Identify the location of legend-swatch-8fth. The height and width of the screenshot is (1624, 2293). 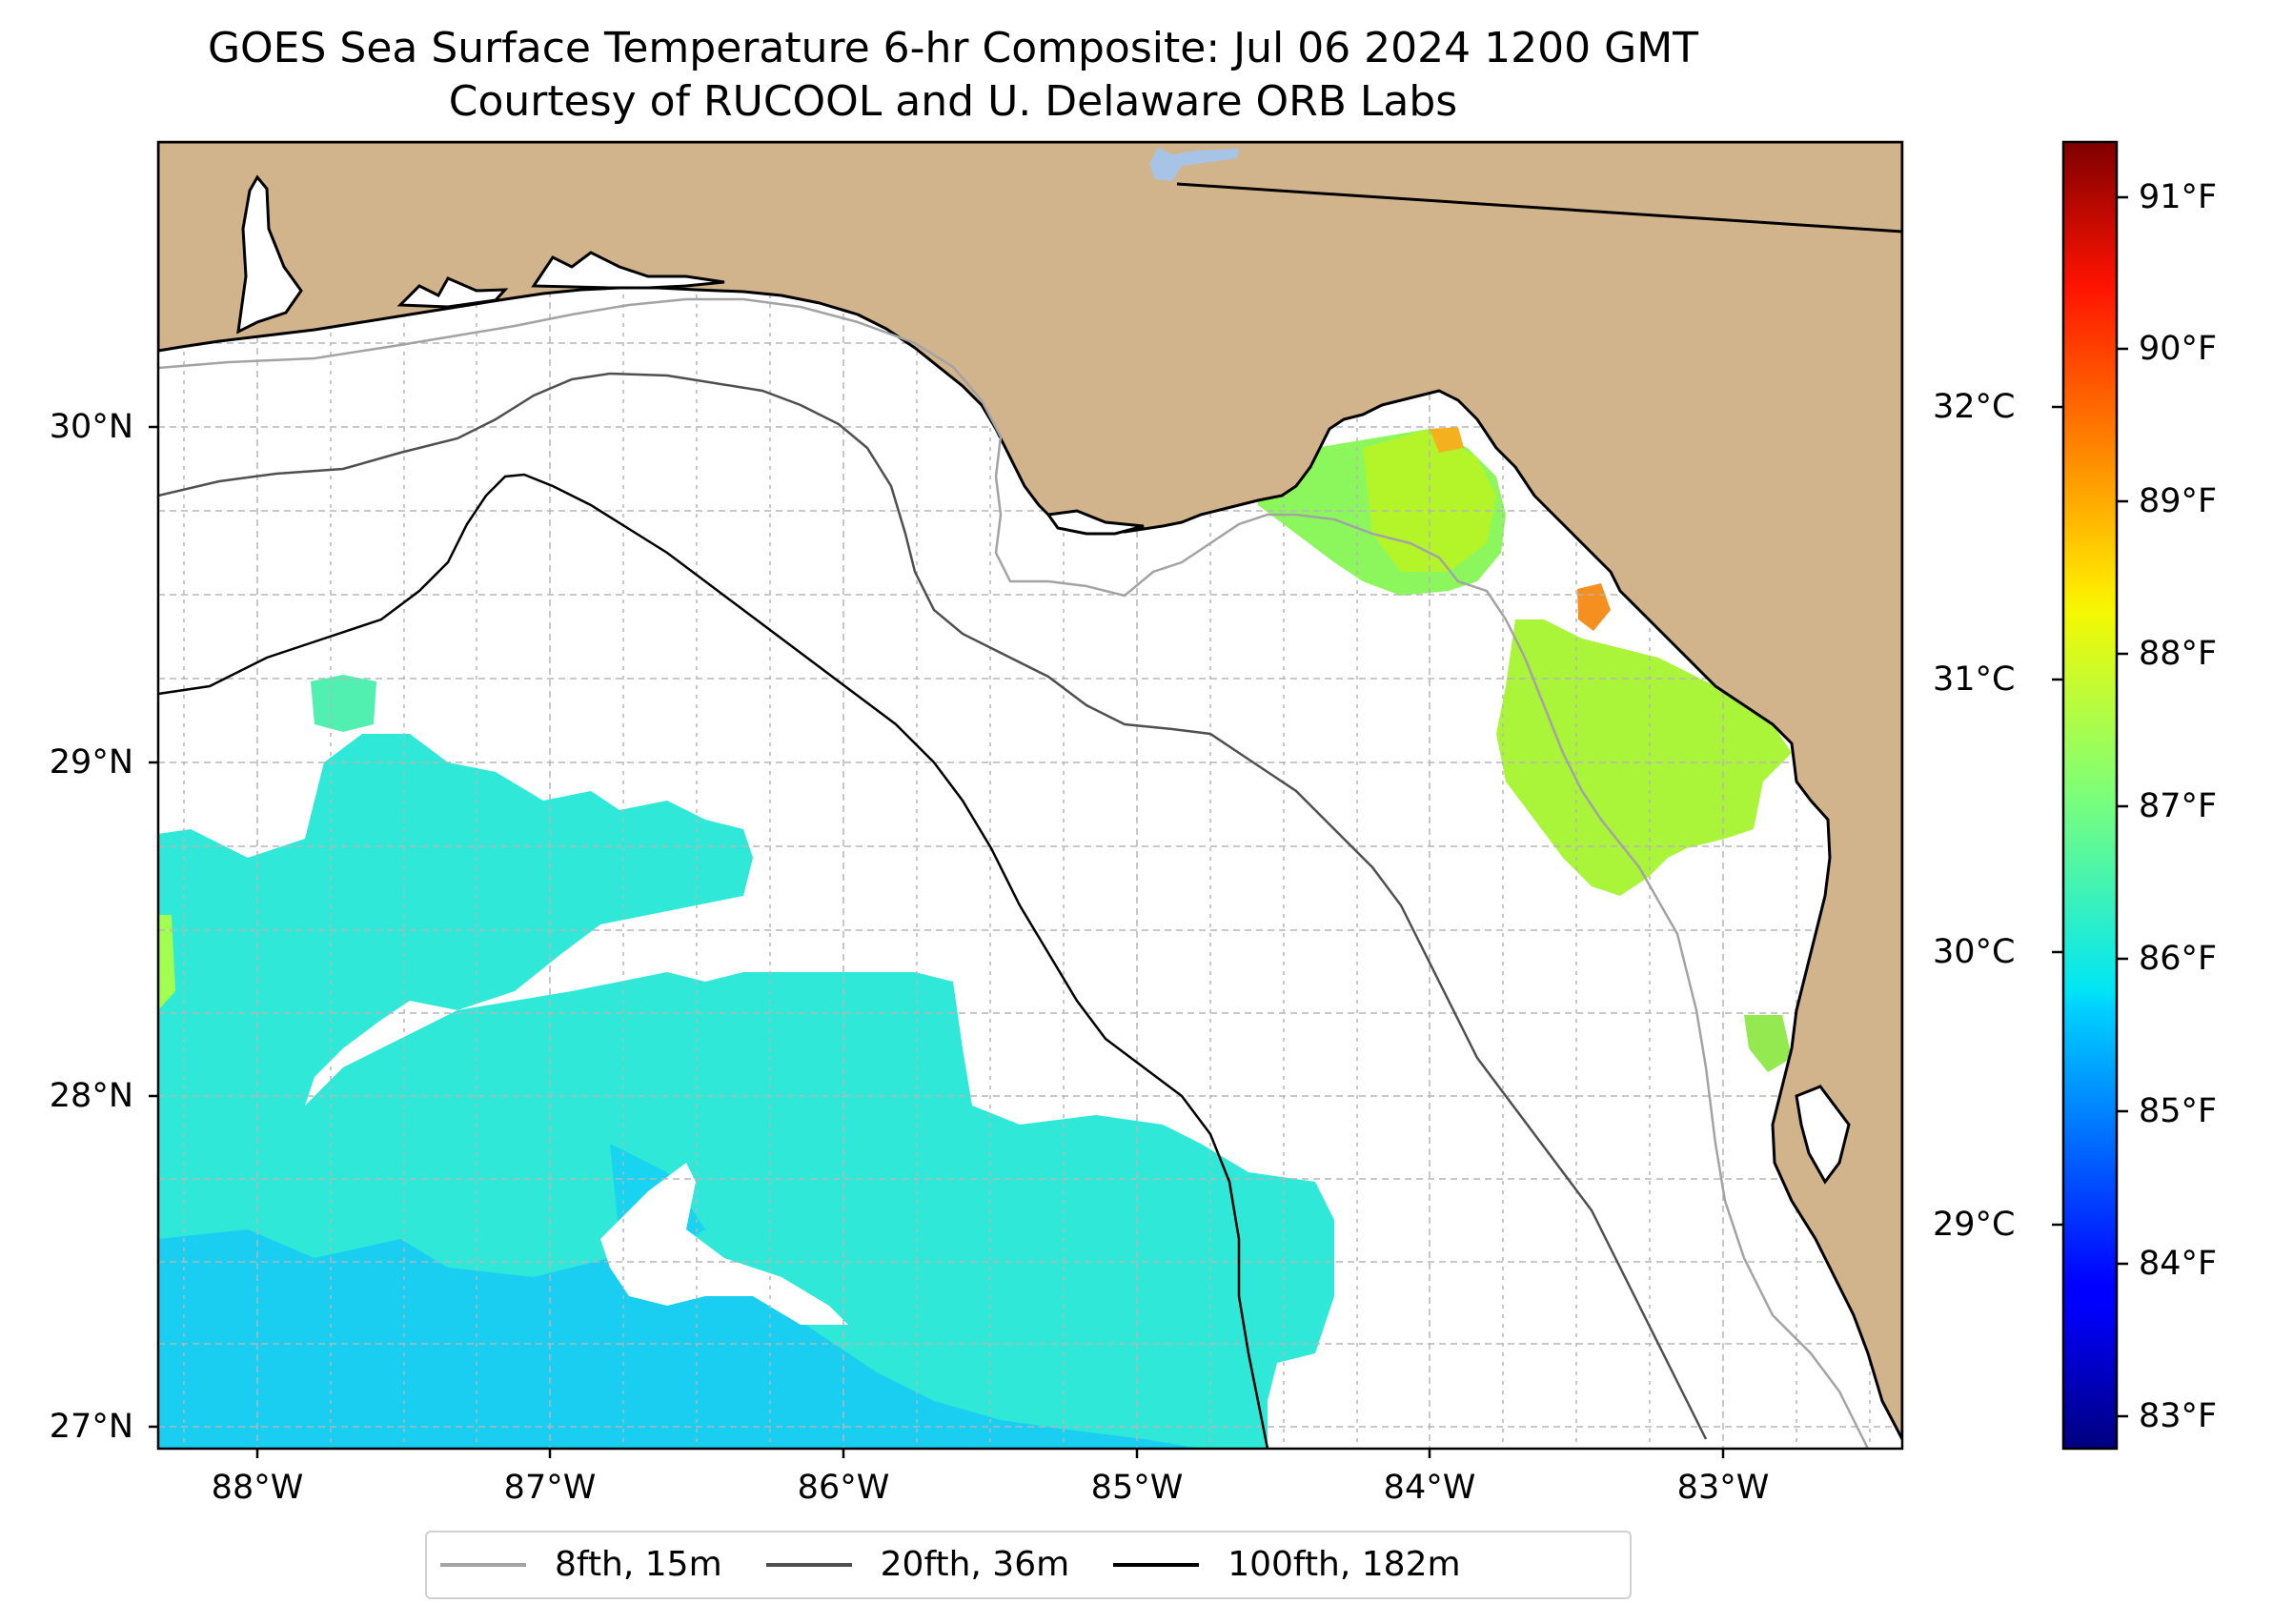
(483, 1565).